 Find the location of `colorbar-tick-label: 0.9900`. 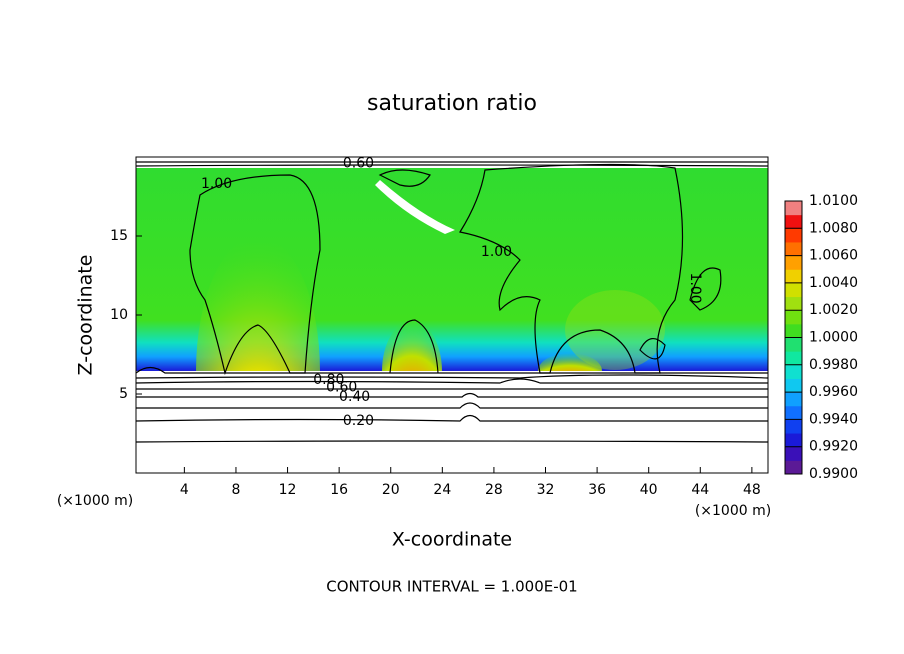

colorbar-tick-label: 0.9900 is located at coordinates (833, 474).